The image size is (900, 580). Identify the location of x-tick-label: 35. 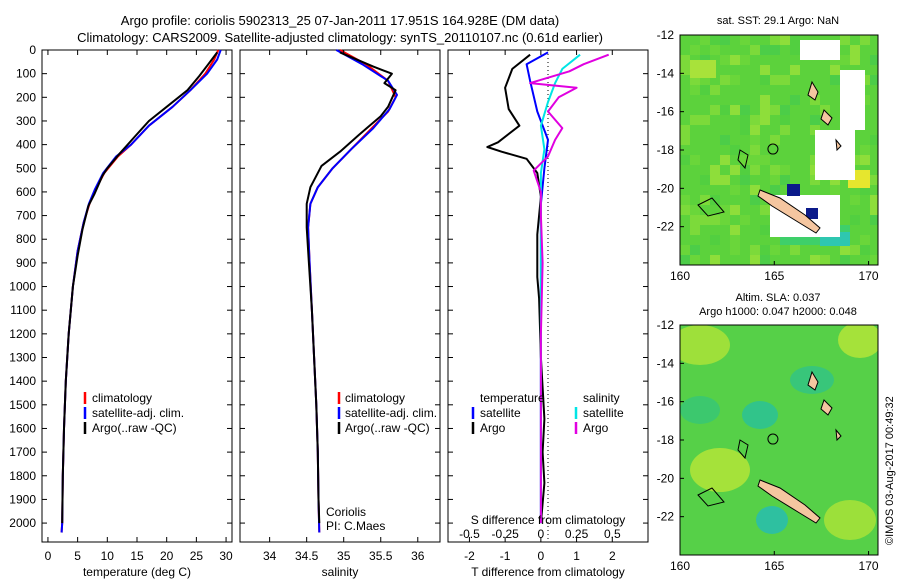
(344, 556).